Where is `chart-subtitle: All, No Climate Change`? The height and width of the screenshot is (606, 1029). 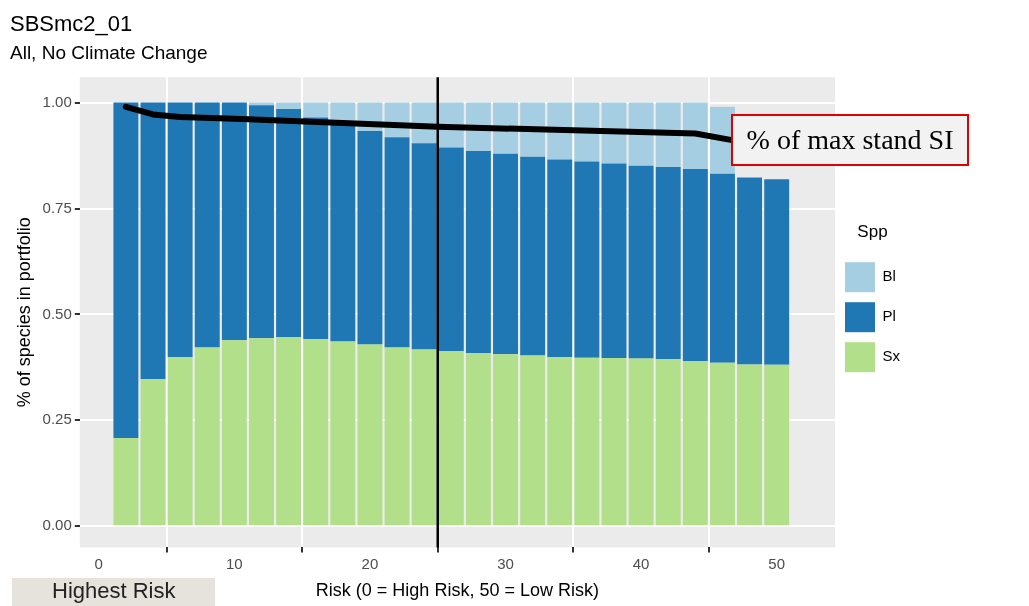
chart-subtitle: All, No Climate Change is located at coordinates (109, 53).